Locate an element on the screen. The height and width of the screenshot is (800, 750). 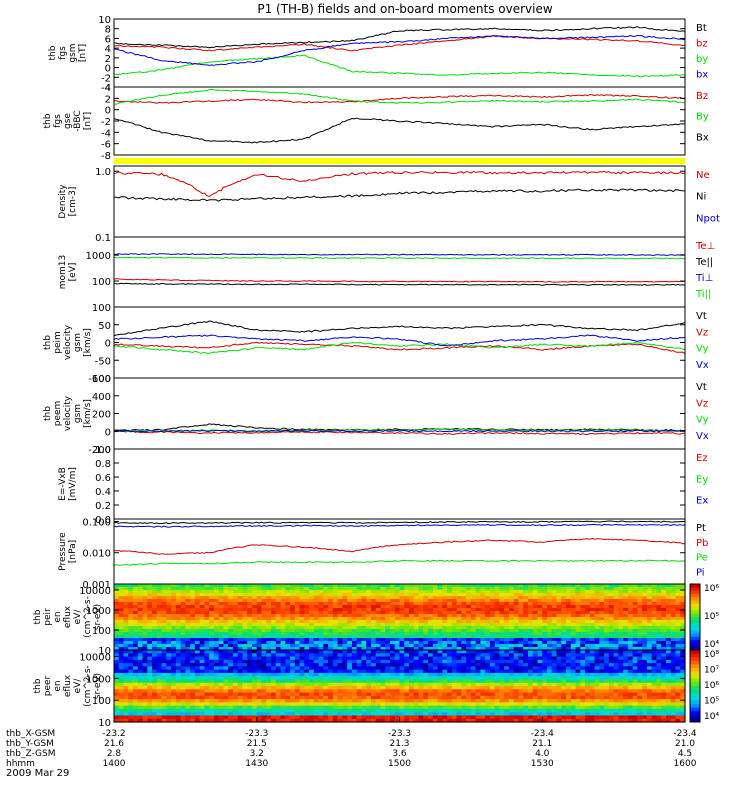
series-line-Pe is located at coordinates (399, 563).